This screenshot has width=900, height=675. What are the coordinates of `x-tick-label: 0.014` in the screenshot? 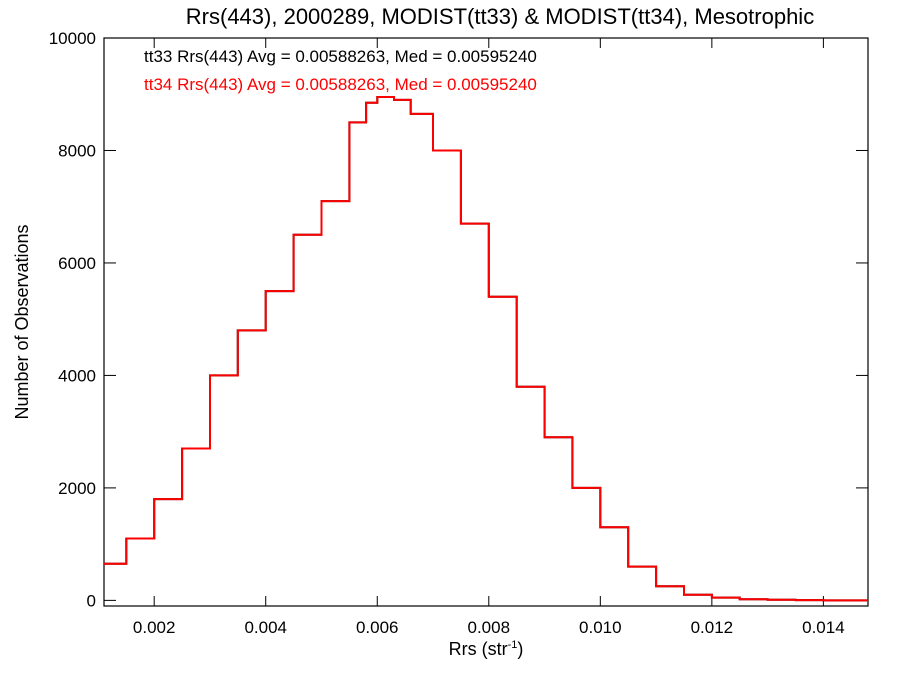 It's located at (823, 627).